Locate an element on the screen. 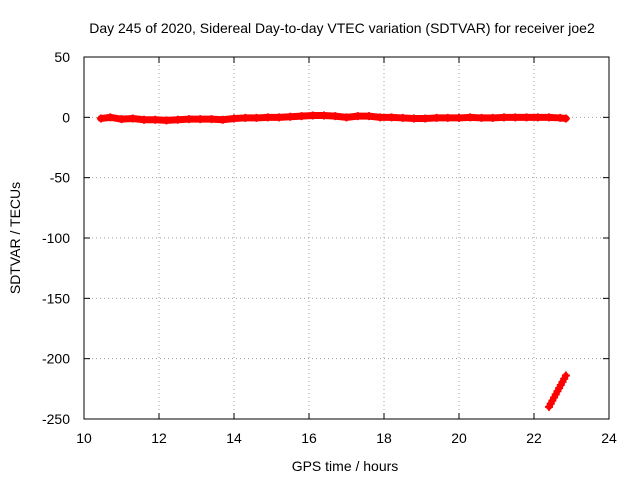 Image resolution: width=640 pixels, height=480 pixels. y-tick-label: -50 is located at coordinates (60, 178).